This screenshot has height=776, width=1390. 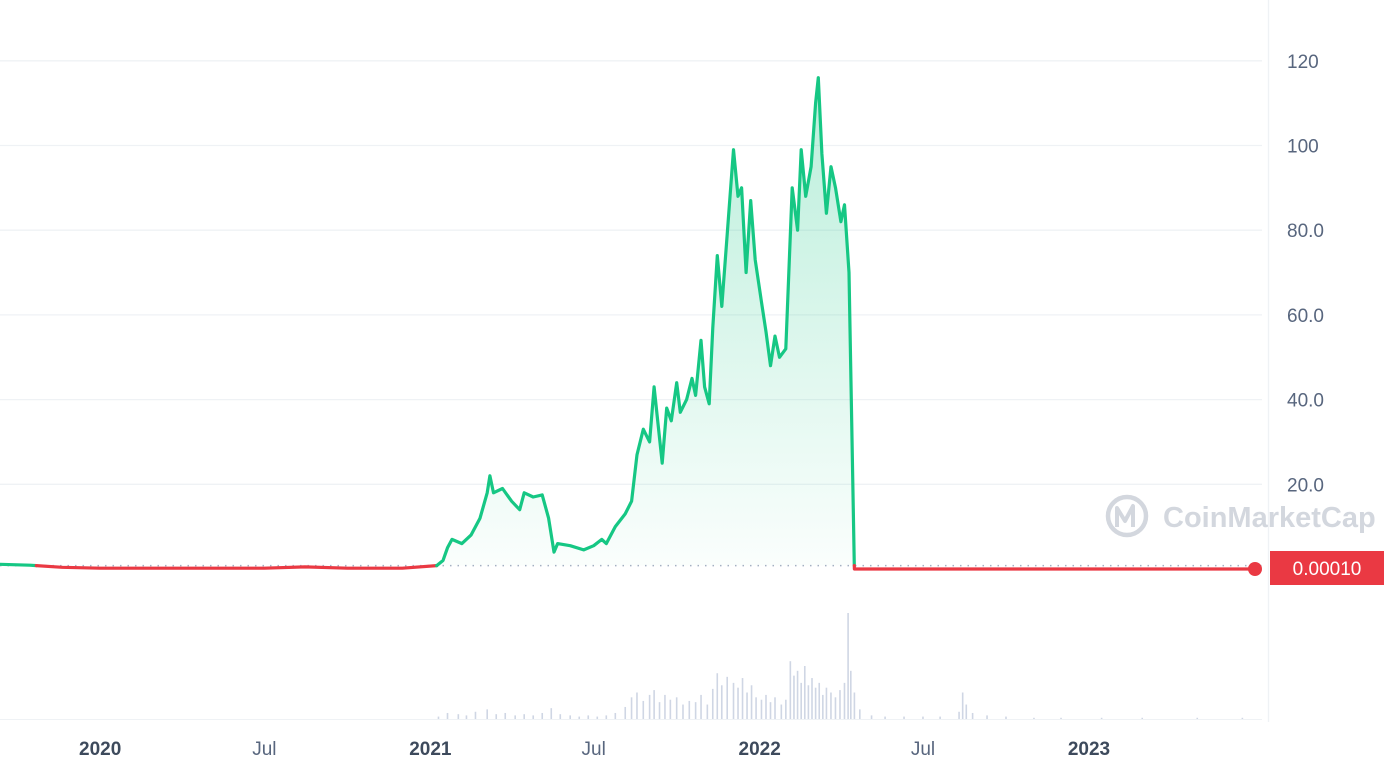 What do you see at coordinates (1089, 749) in the screenshot?
I see `x-tick-label: 2023` at bounding box center [1089, 749].